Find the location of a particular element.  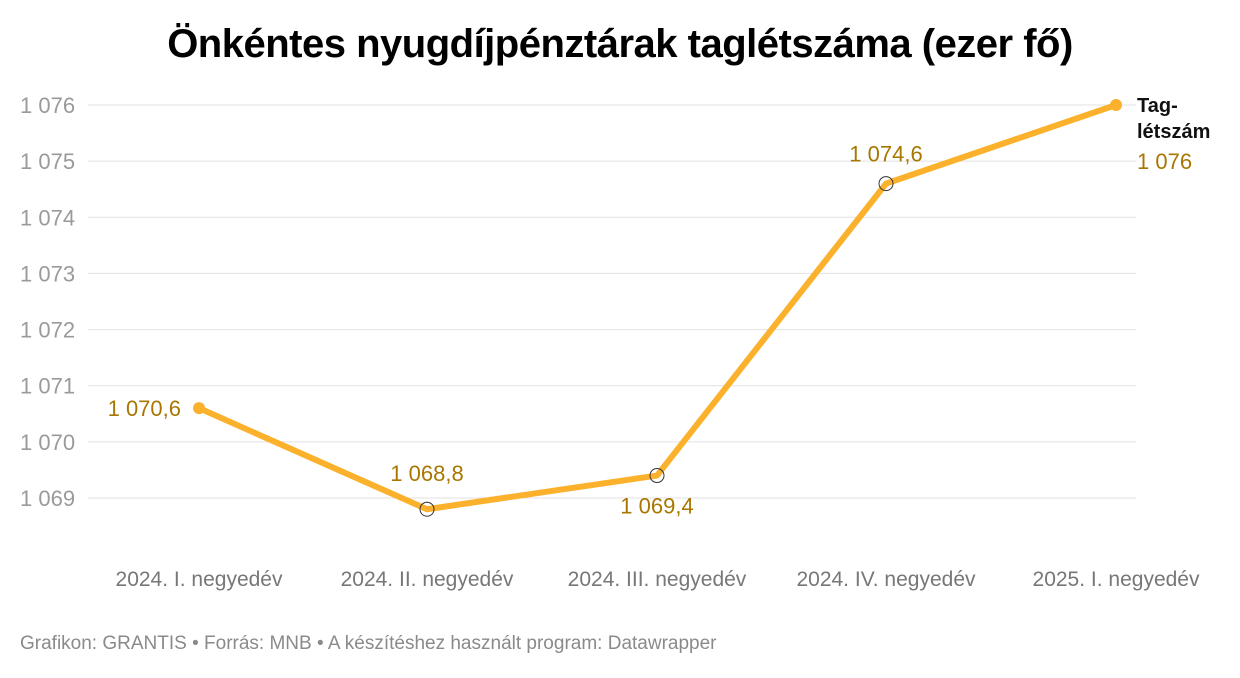

data-label: 1 076 is located at coordinates (1164, 161).